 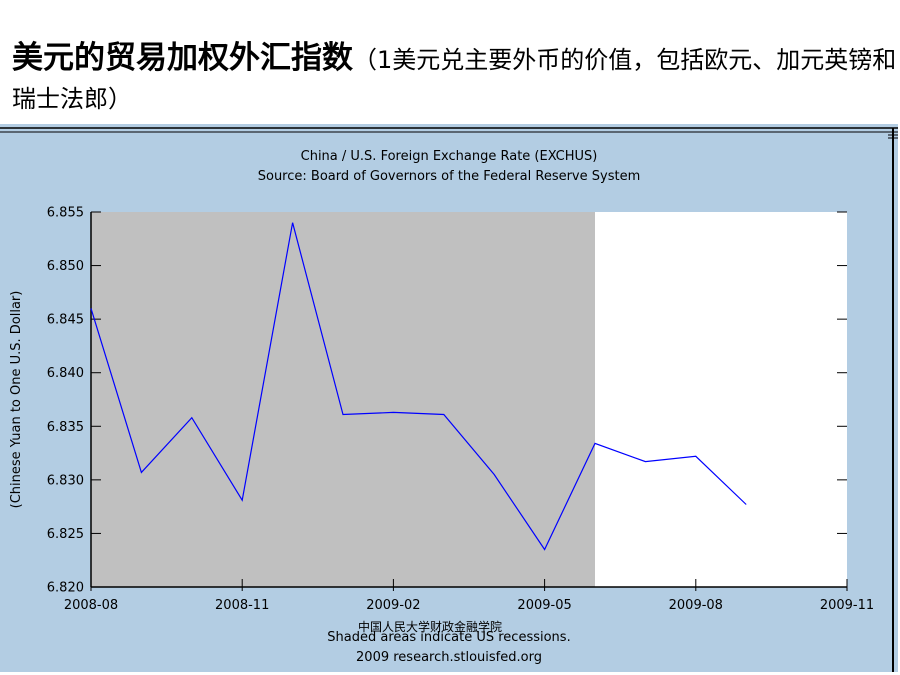 I want to click on footer-note: Shaded areas indicate US recessions., so click(x=448, y=637).